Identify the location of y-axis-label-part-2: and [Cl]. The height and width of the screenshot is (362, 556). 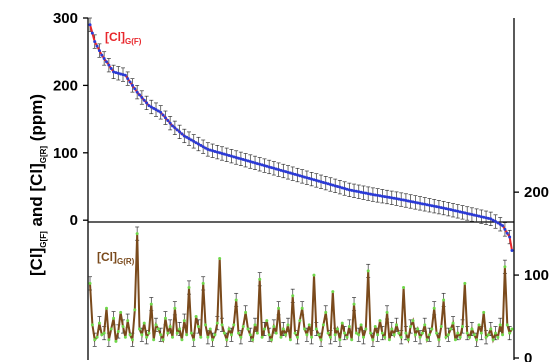
(36, 197).